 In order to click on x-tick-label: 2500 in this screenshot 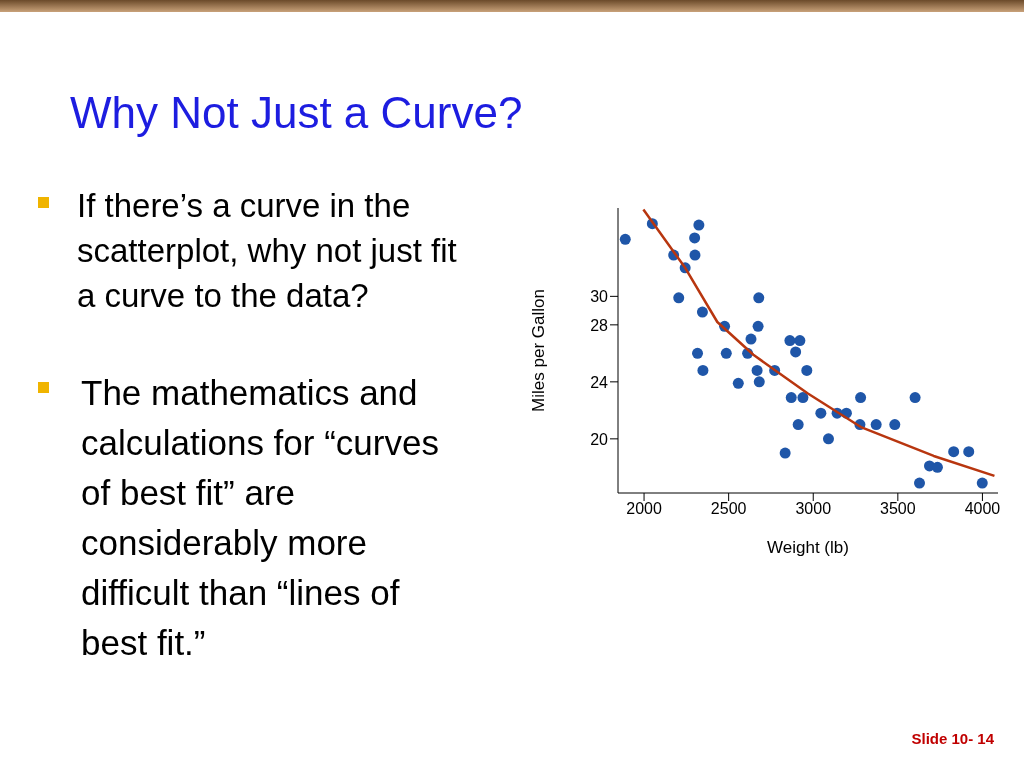, I will do `click(728, 509)`.